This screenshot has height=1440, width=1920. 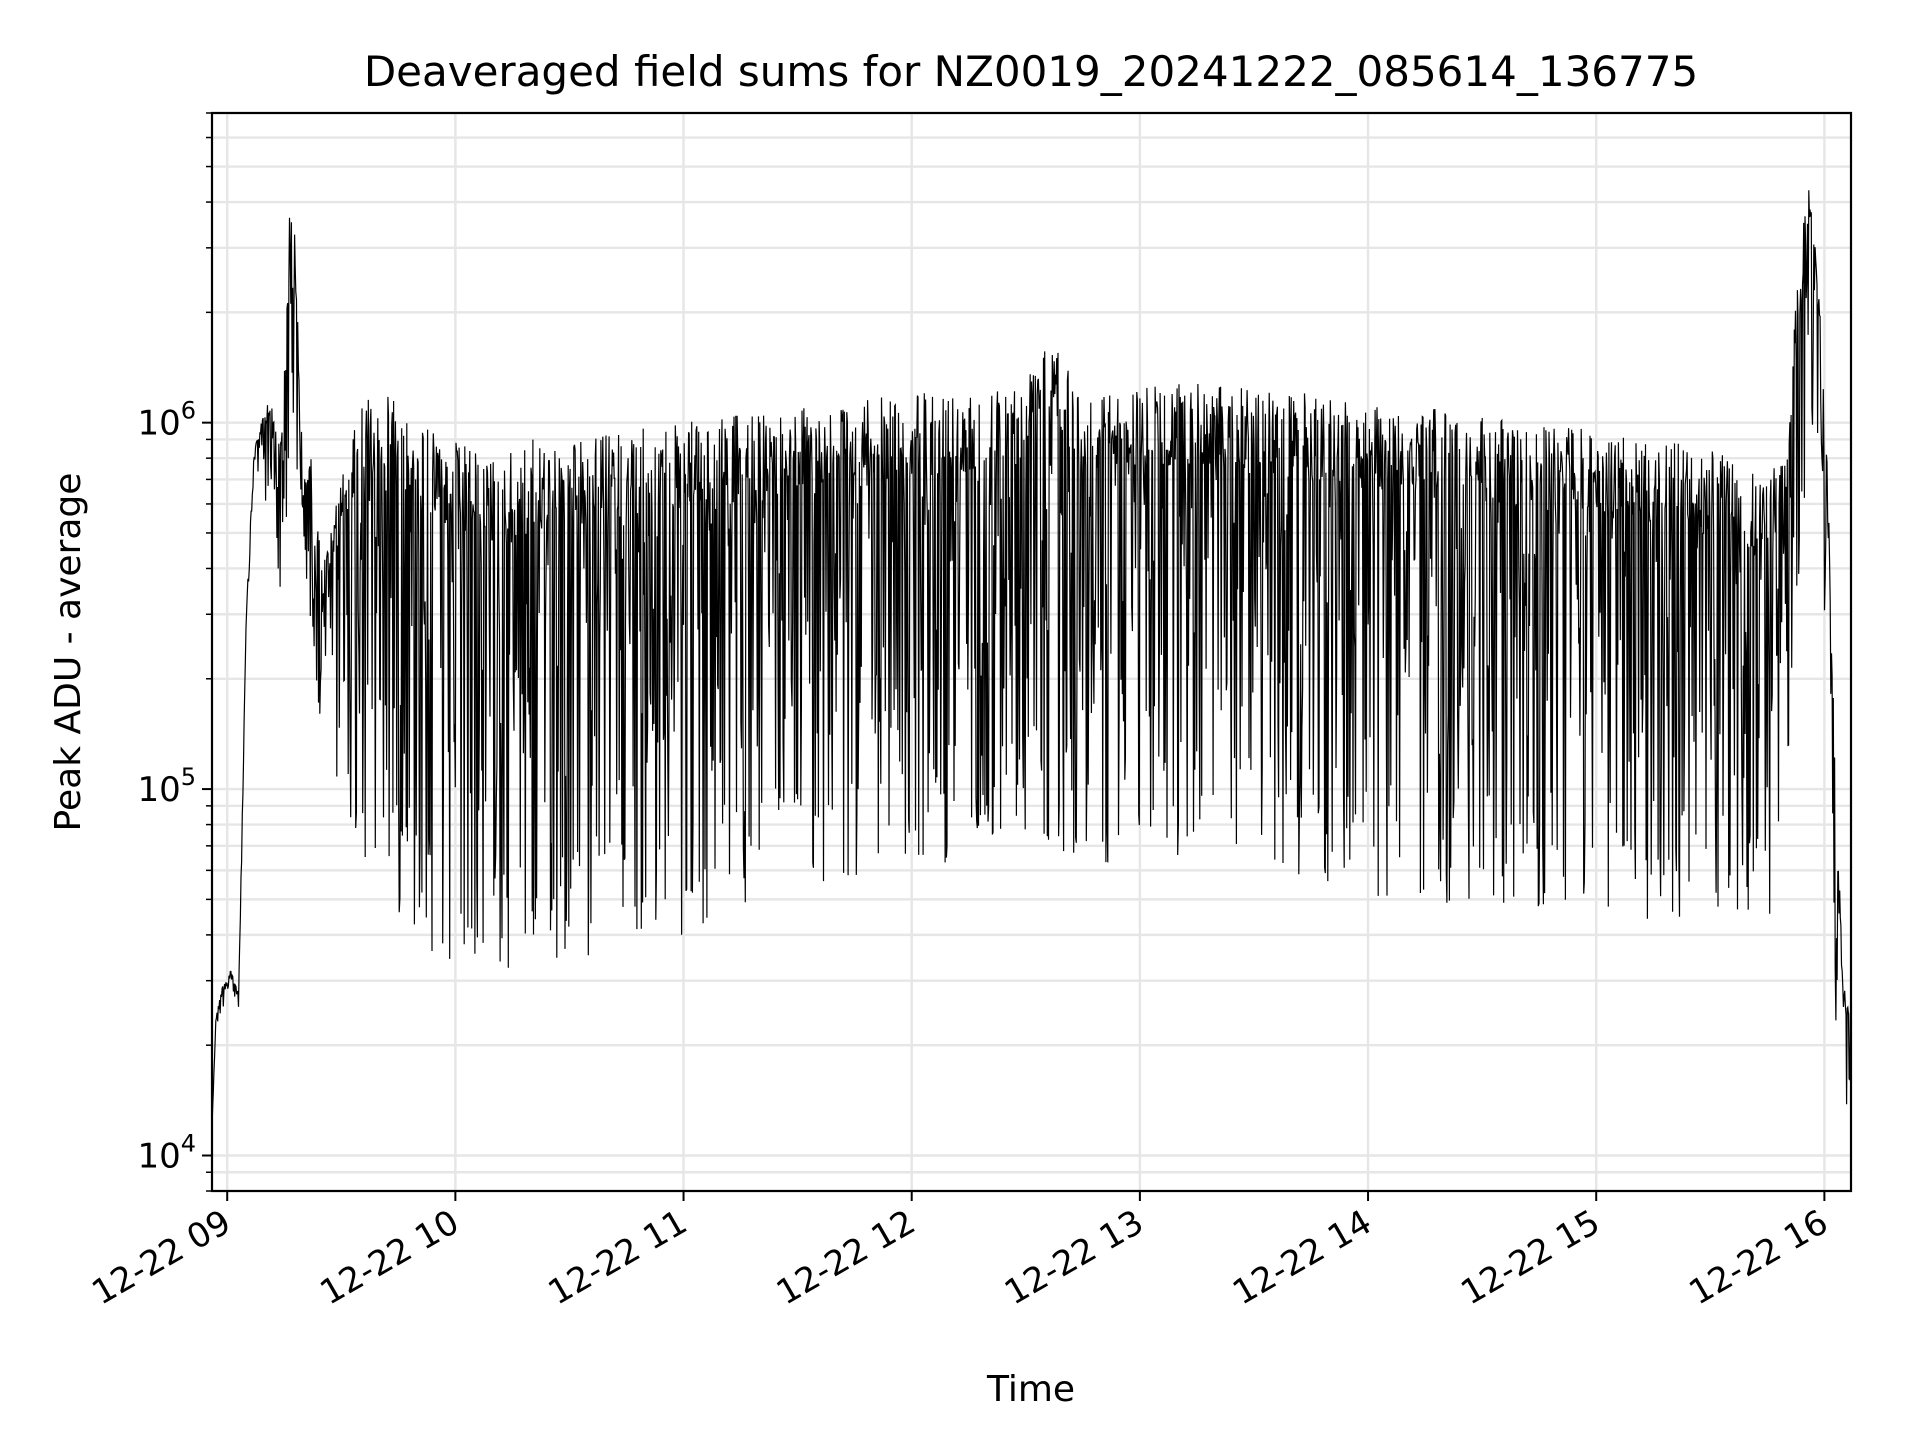 I want to click on y-tick-exponent: 4, so click(x=188, y=1143).